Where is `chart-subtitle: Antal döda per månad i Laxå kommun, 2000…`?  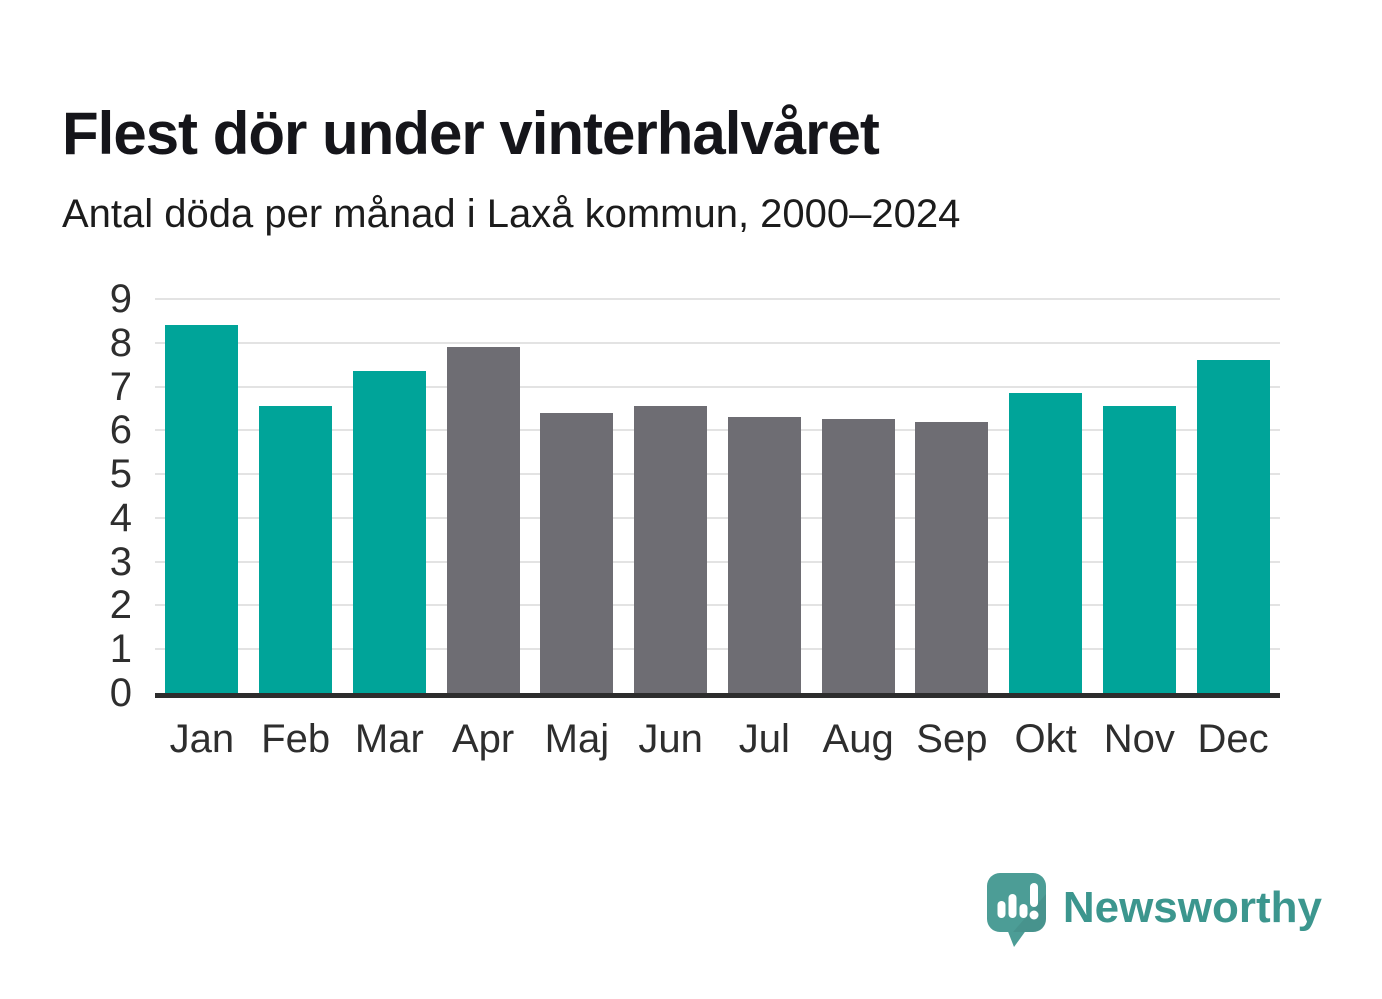
chart-subtitle: Antal döda per månad i Laxå kommun, 2000… is located at coordinates (511, 214).